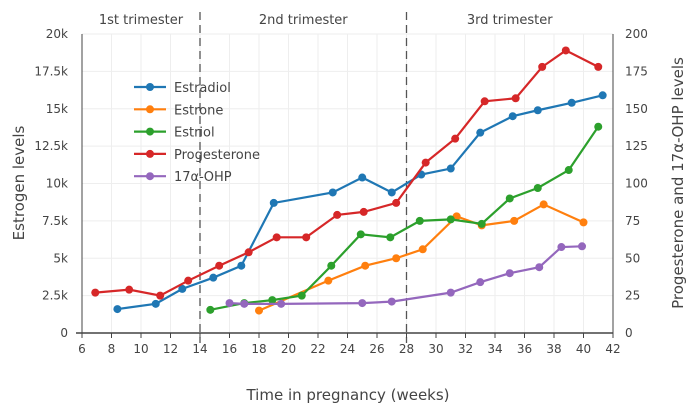 The width and height of the screenshot is (696, 419). Describe the element at coordinates (465, 349) in the screenshot. I see `x-tick-label: 32` at that location.